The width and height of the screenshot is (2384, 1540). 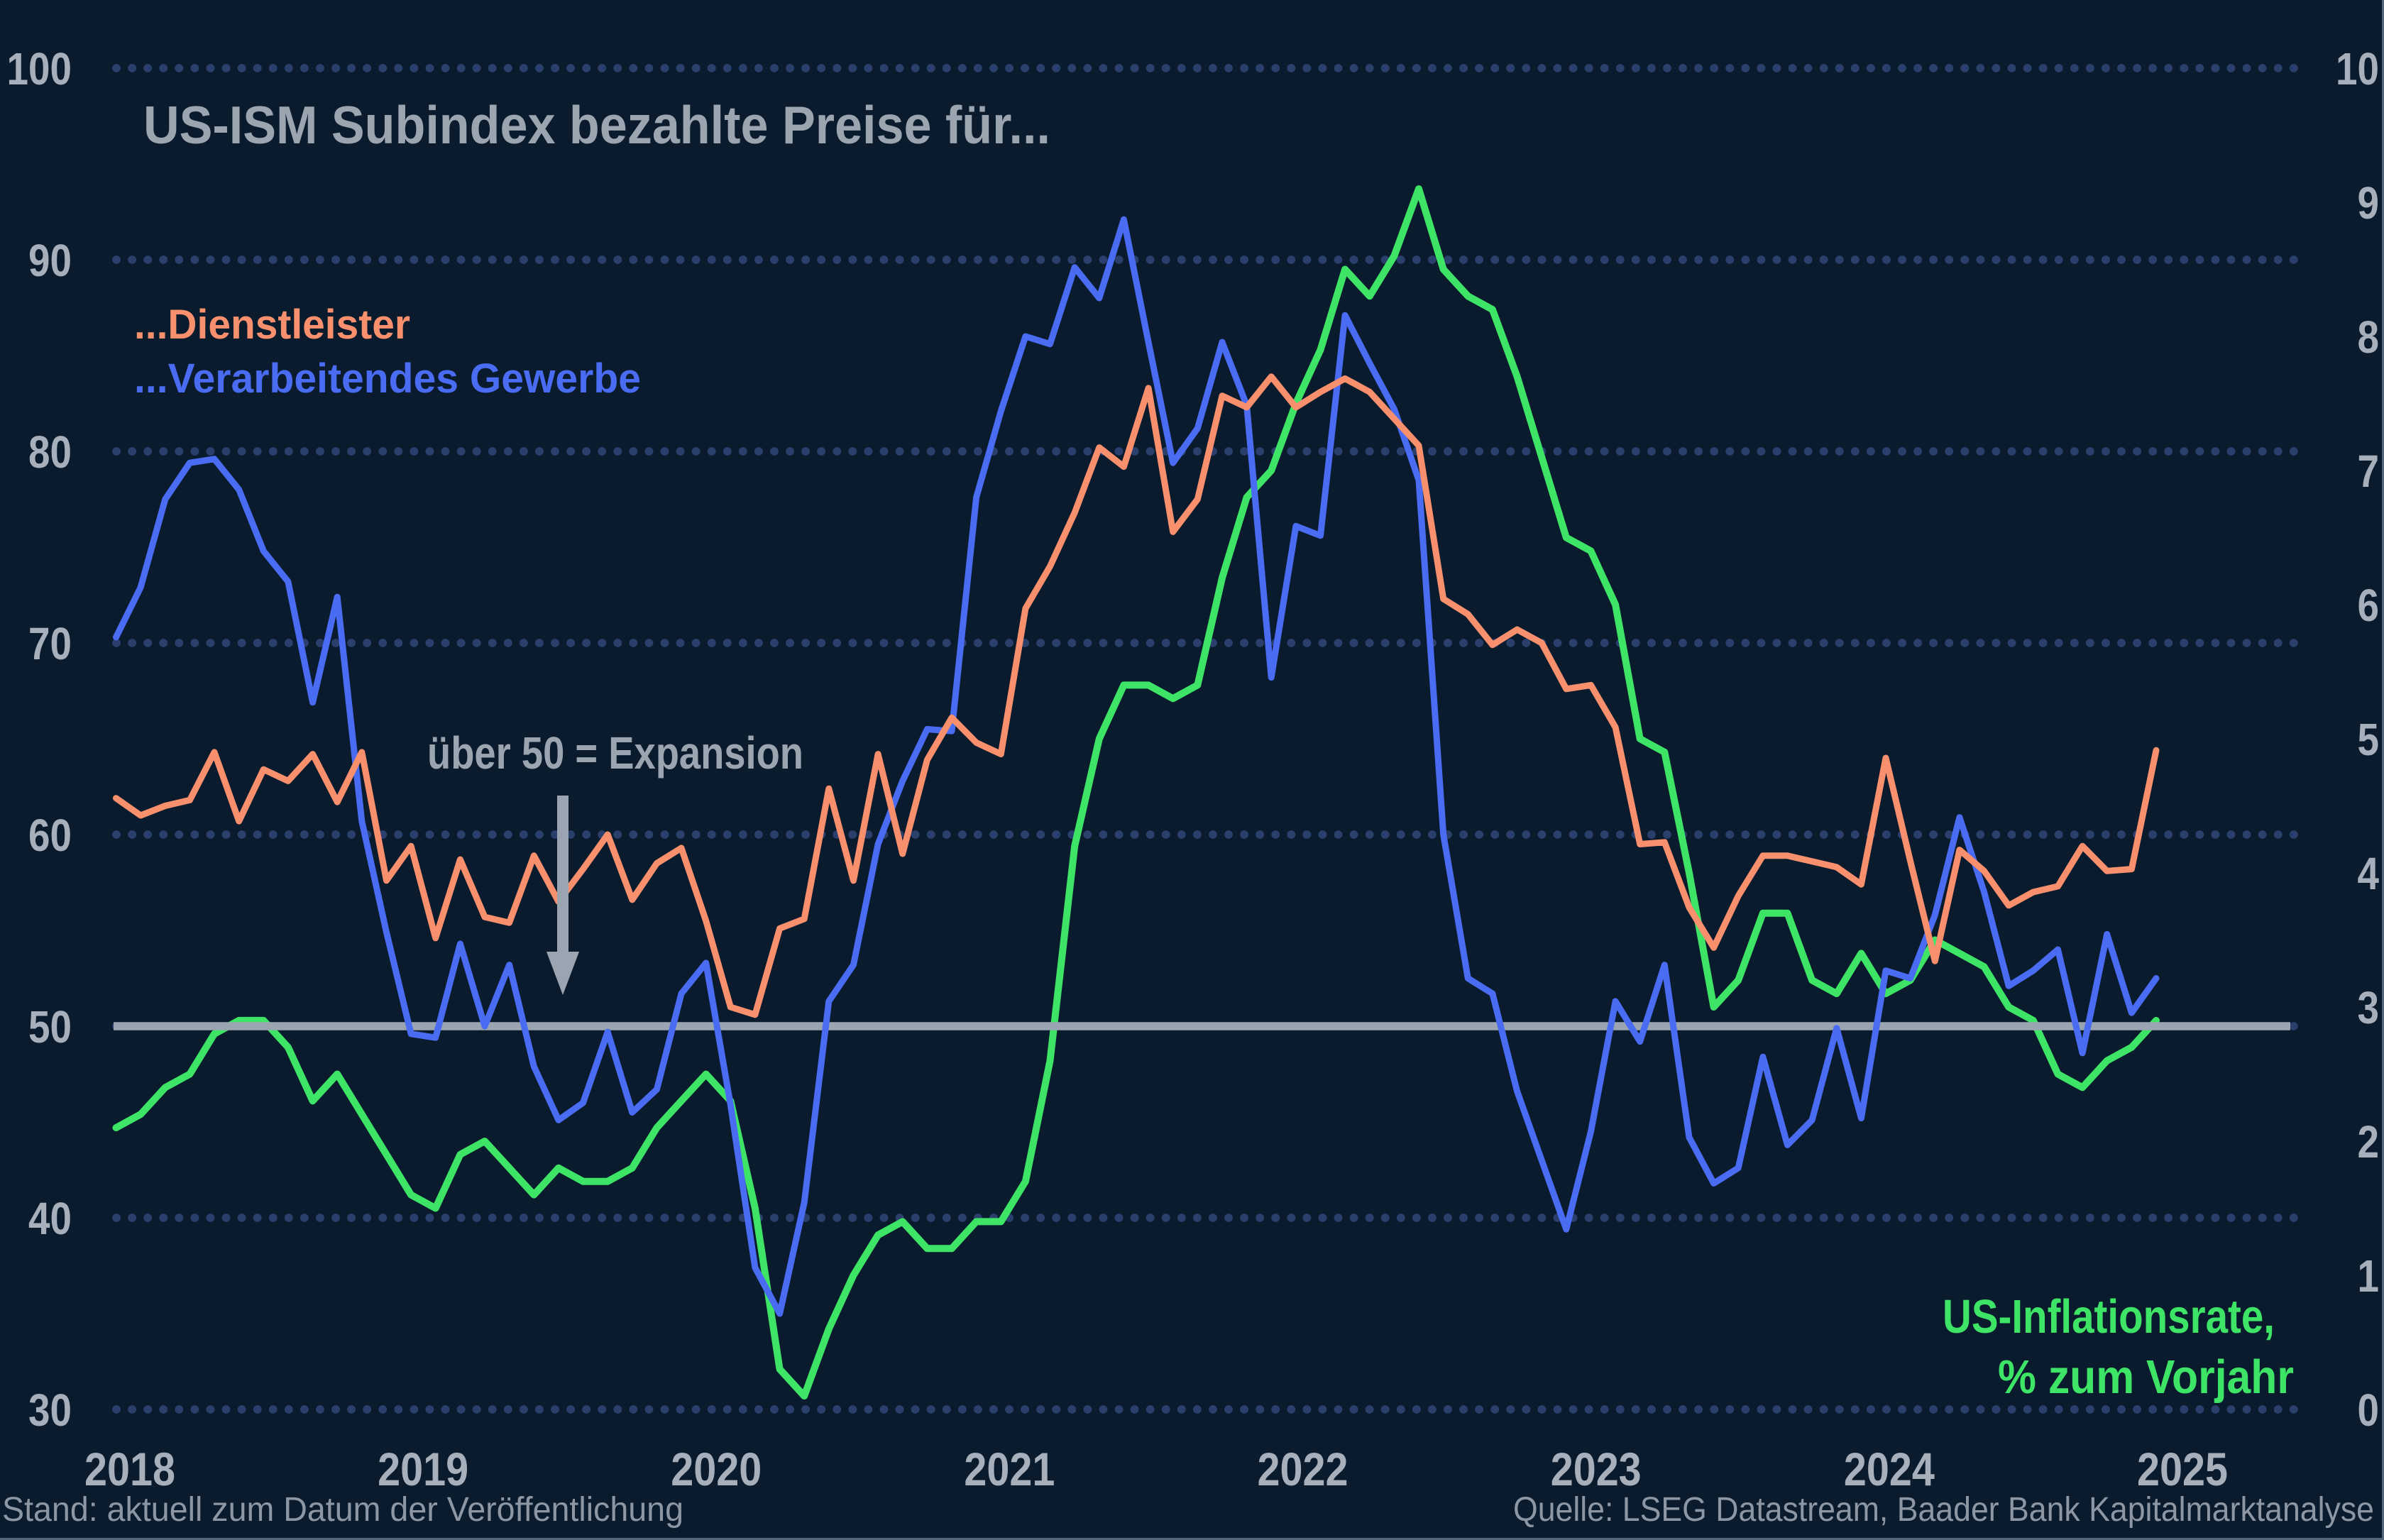 I want to click on svg-text: 50, so click(x=50, y=1026).